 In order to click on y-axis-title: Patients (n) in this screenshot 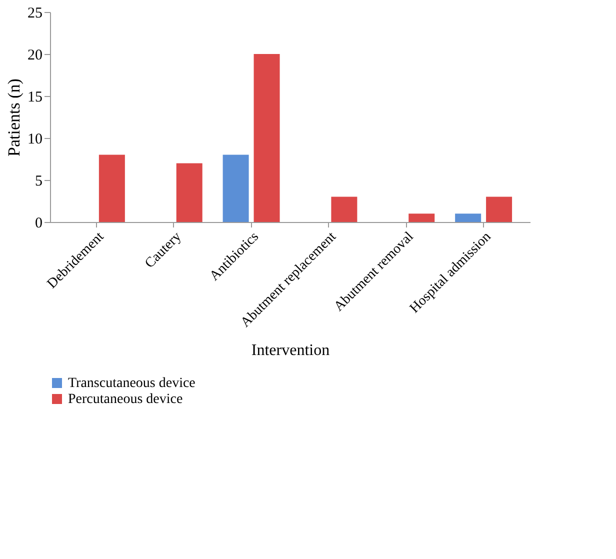, I will do `click(14, 117)`.